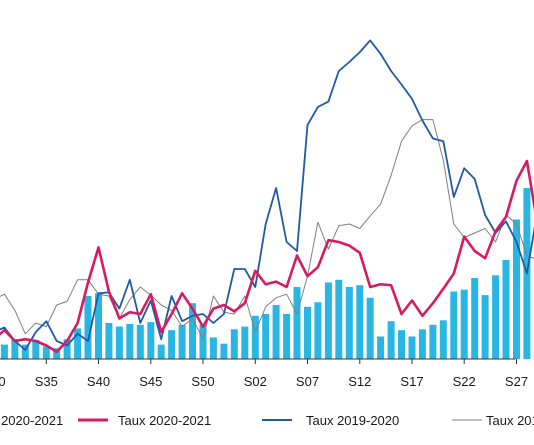 This screenshot has width=534, height=445. What do you see at coordinates (164, 420) in the screenshot?
I see `legend-item-line-2020-2021: Taux 2020-2021` at bounding box center [164, 420].